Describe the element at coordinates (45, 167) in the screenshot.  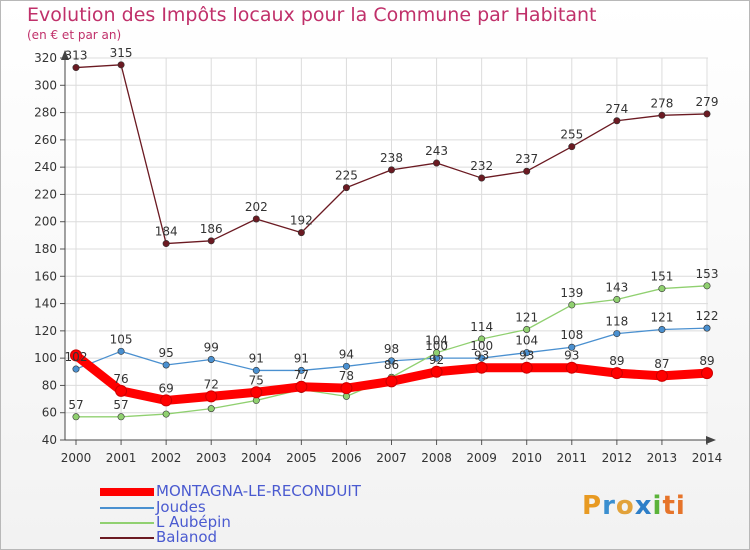
I see `y-tick-label: 240` at that location.